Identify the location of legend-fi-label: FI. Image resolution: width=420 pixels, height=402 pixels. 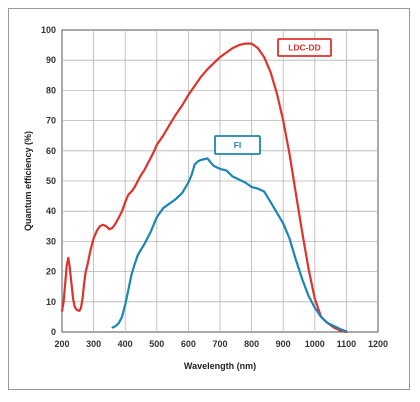
(238, 145).